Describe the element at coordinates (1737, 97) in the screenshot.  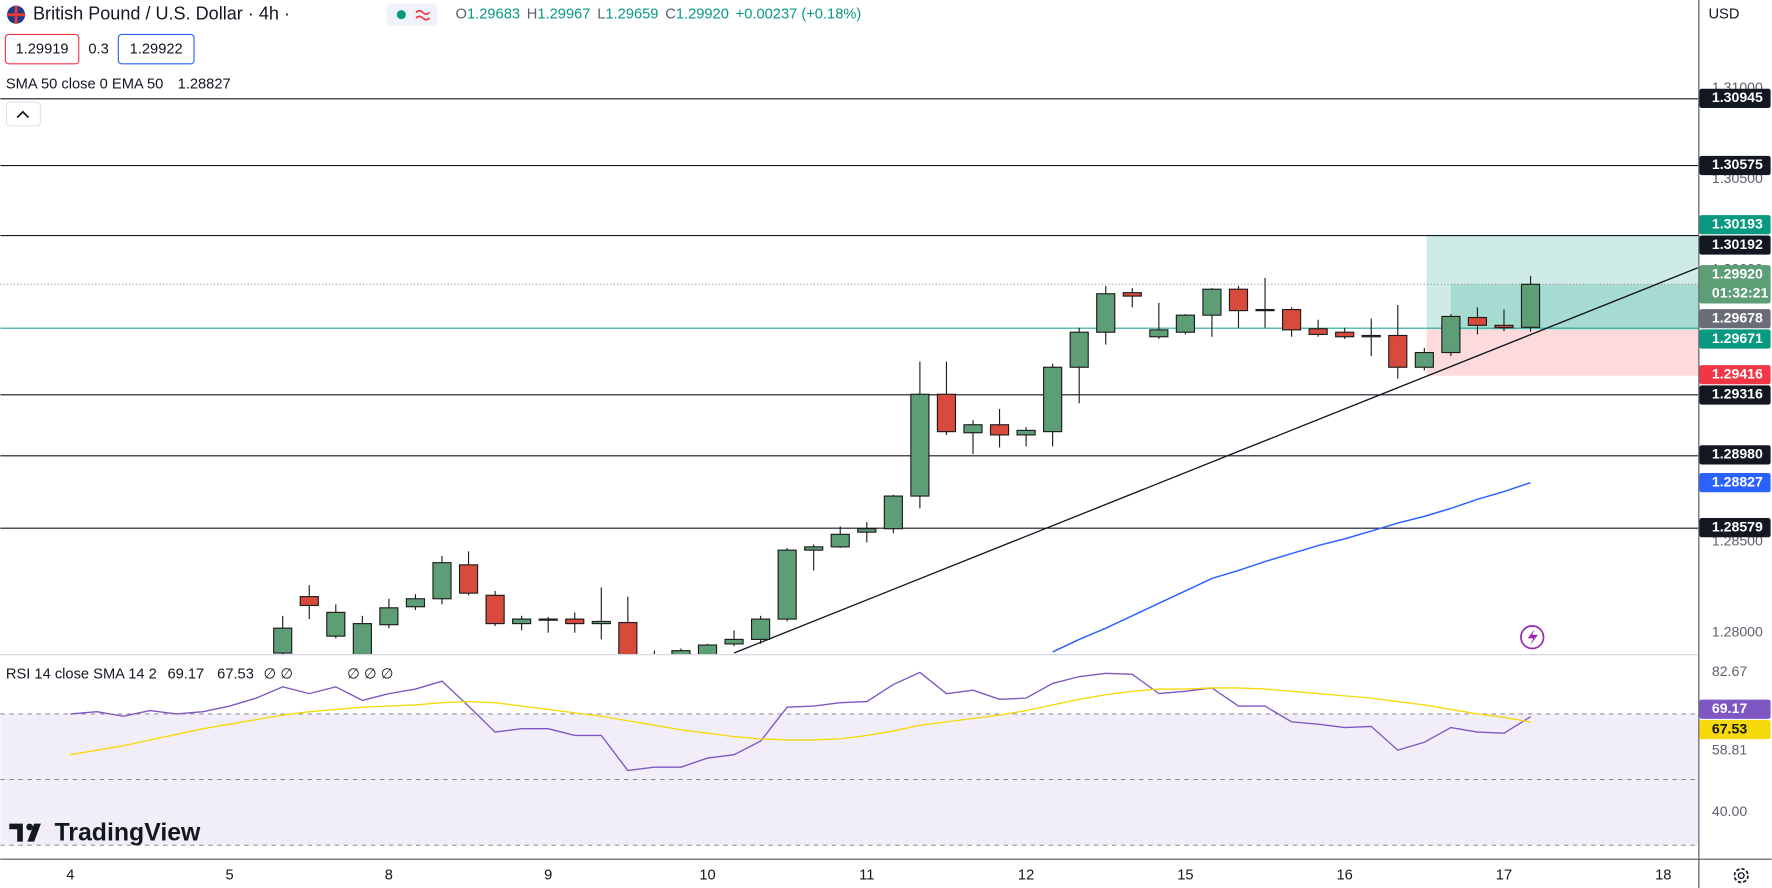
I see `price-badge-label: 1.30945` at that location.